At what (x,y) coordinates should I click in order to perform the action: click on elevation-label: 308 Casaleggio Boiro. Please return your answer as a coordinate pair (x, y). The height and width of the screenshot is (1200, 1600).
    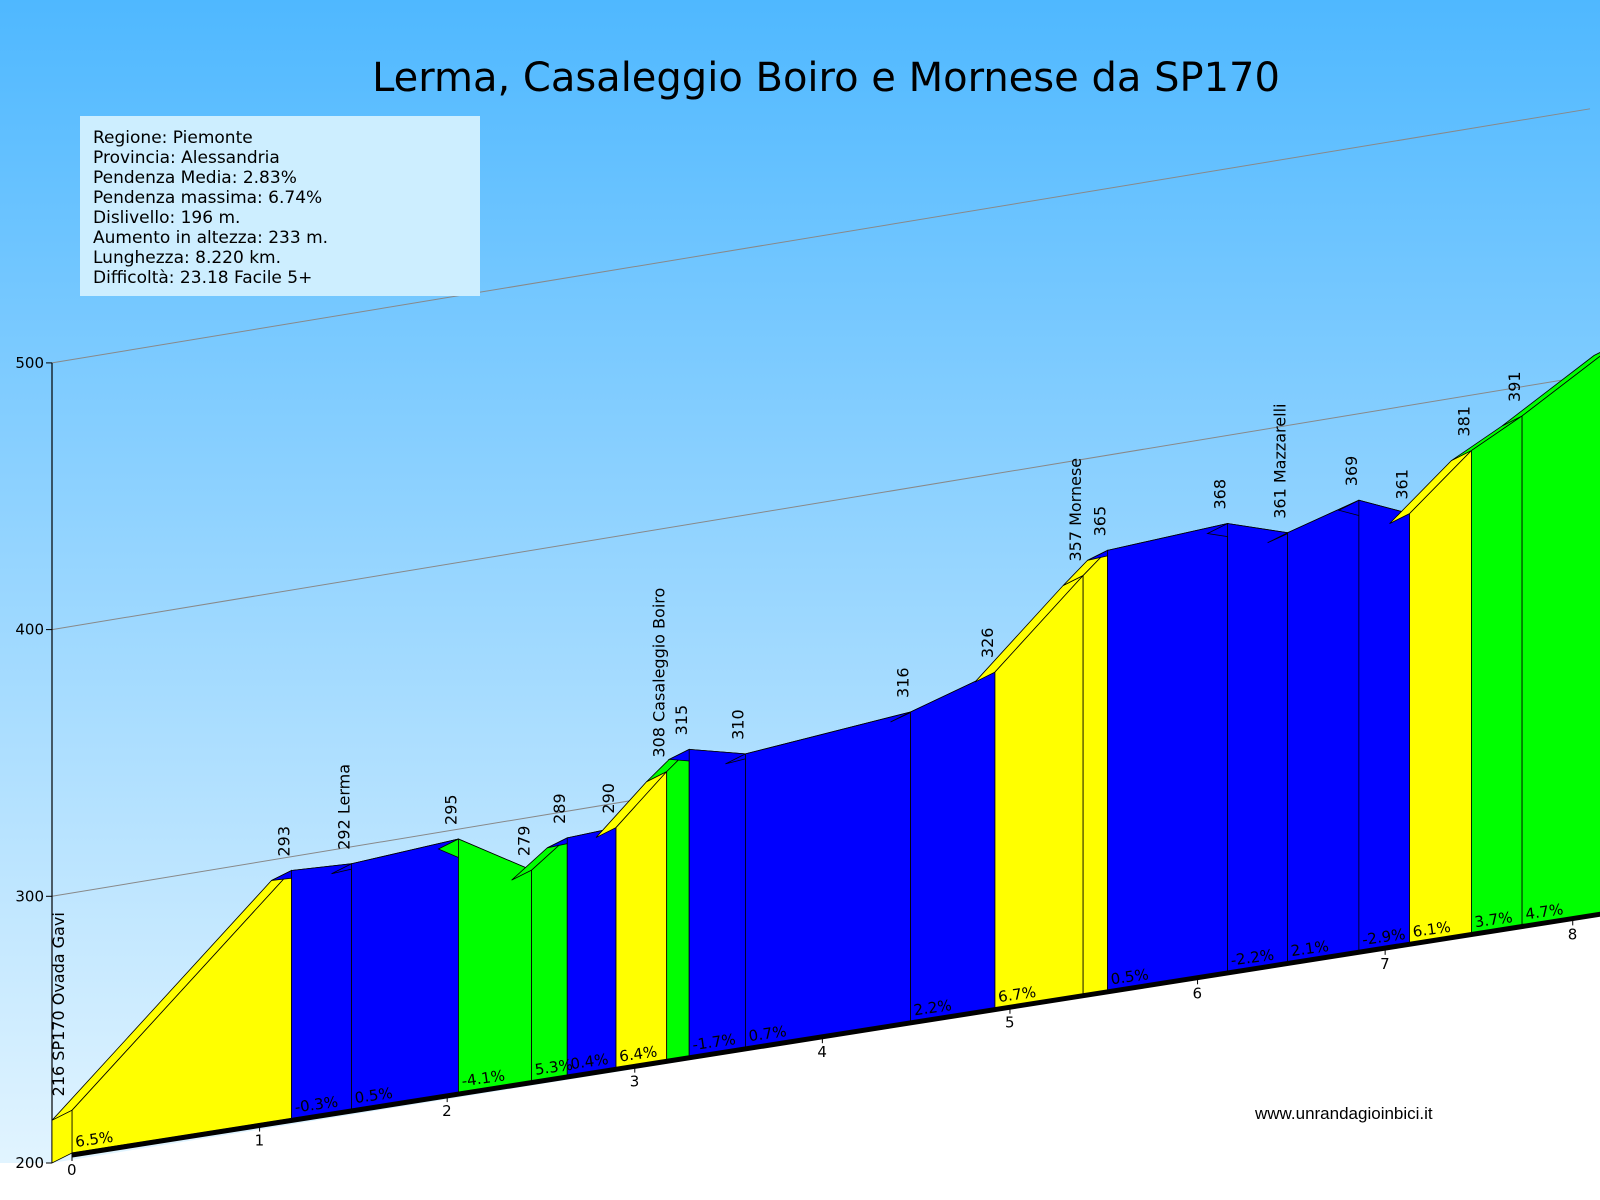
    Looking at the image, I should click on (659, 673).